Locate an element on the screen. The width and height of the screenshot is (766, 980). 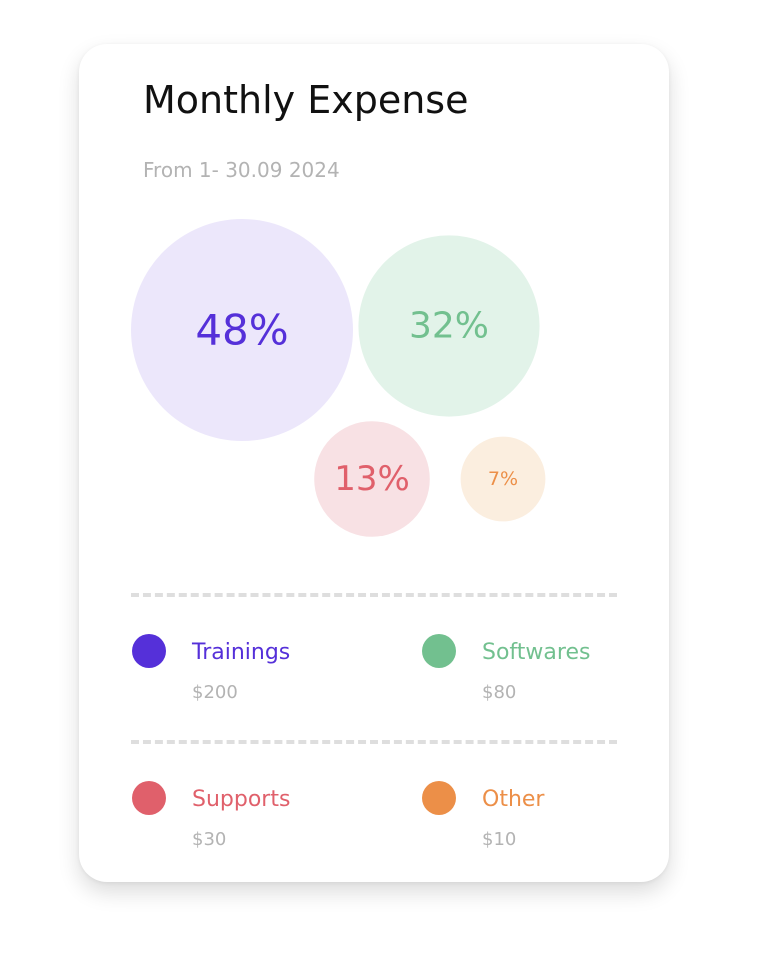
bubble-trainings is located at coordinates (242, 330).